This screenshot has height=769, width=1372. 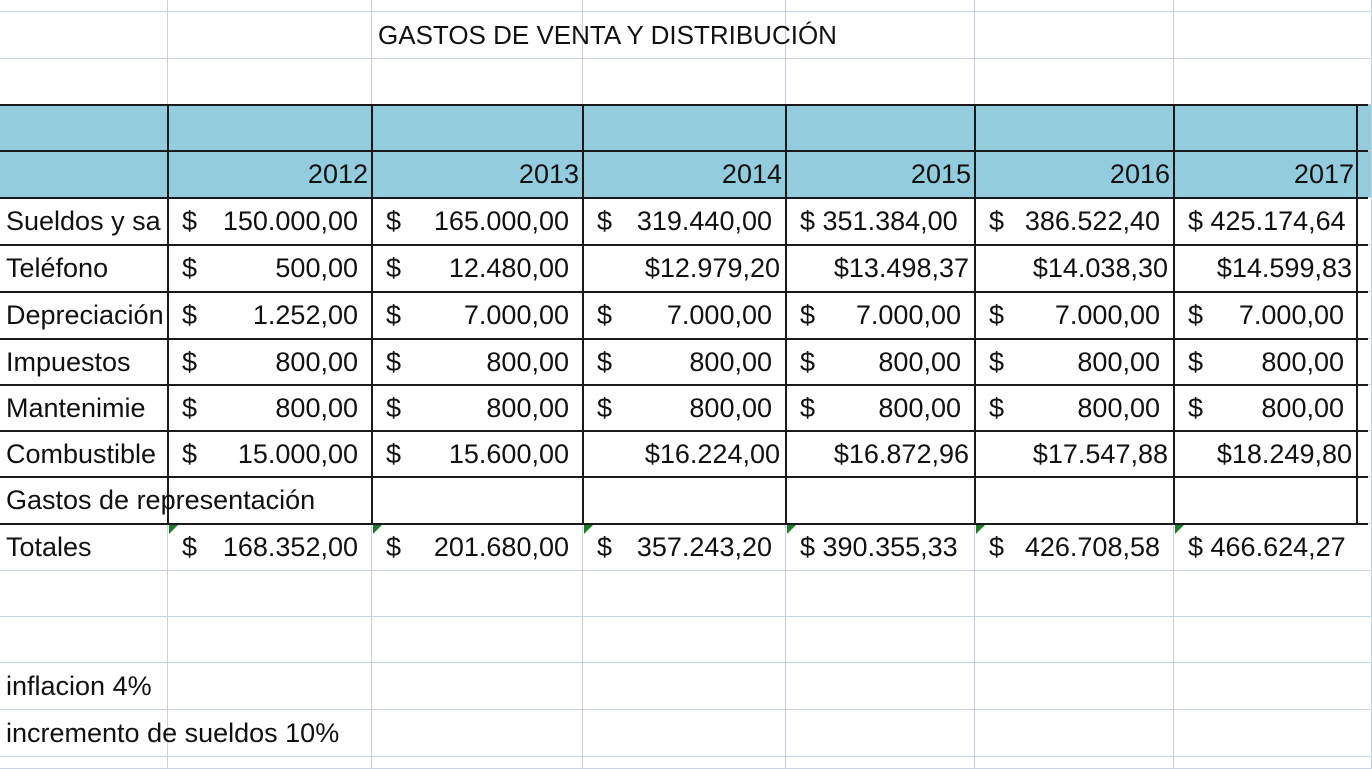 What do you see at coordinates (1092, 221) in the screenshot?
I see `amount: 386.522,40` at bounding box center [1092, 221].